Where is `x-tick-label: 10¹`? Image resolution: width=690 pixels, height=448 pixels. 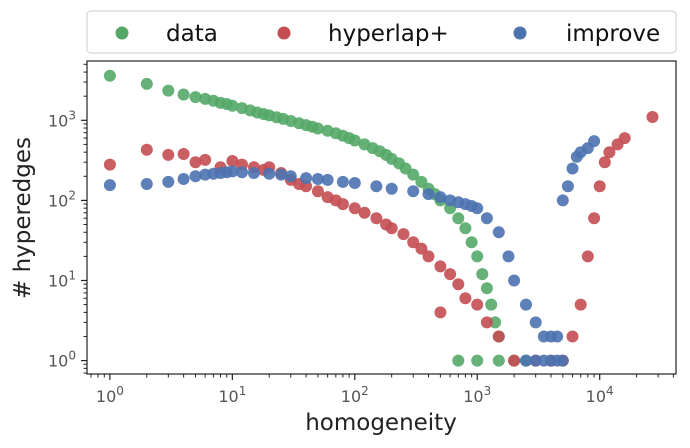 x-tick-label: 10¹ is located at coordinates (232, 395).